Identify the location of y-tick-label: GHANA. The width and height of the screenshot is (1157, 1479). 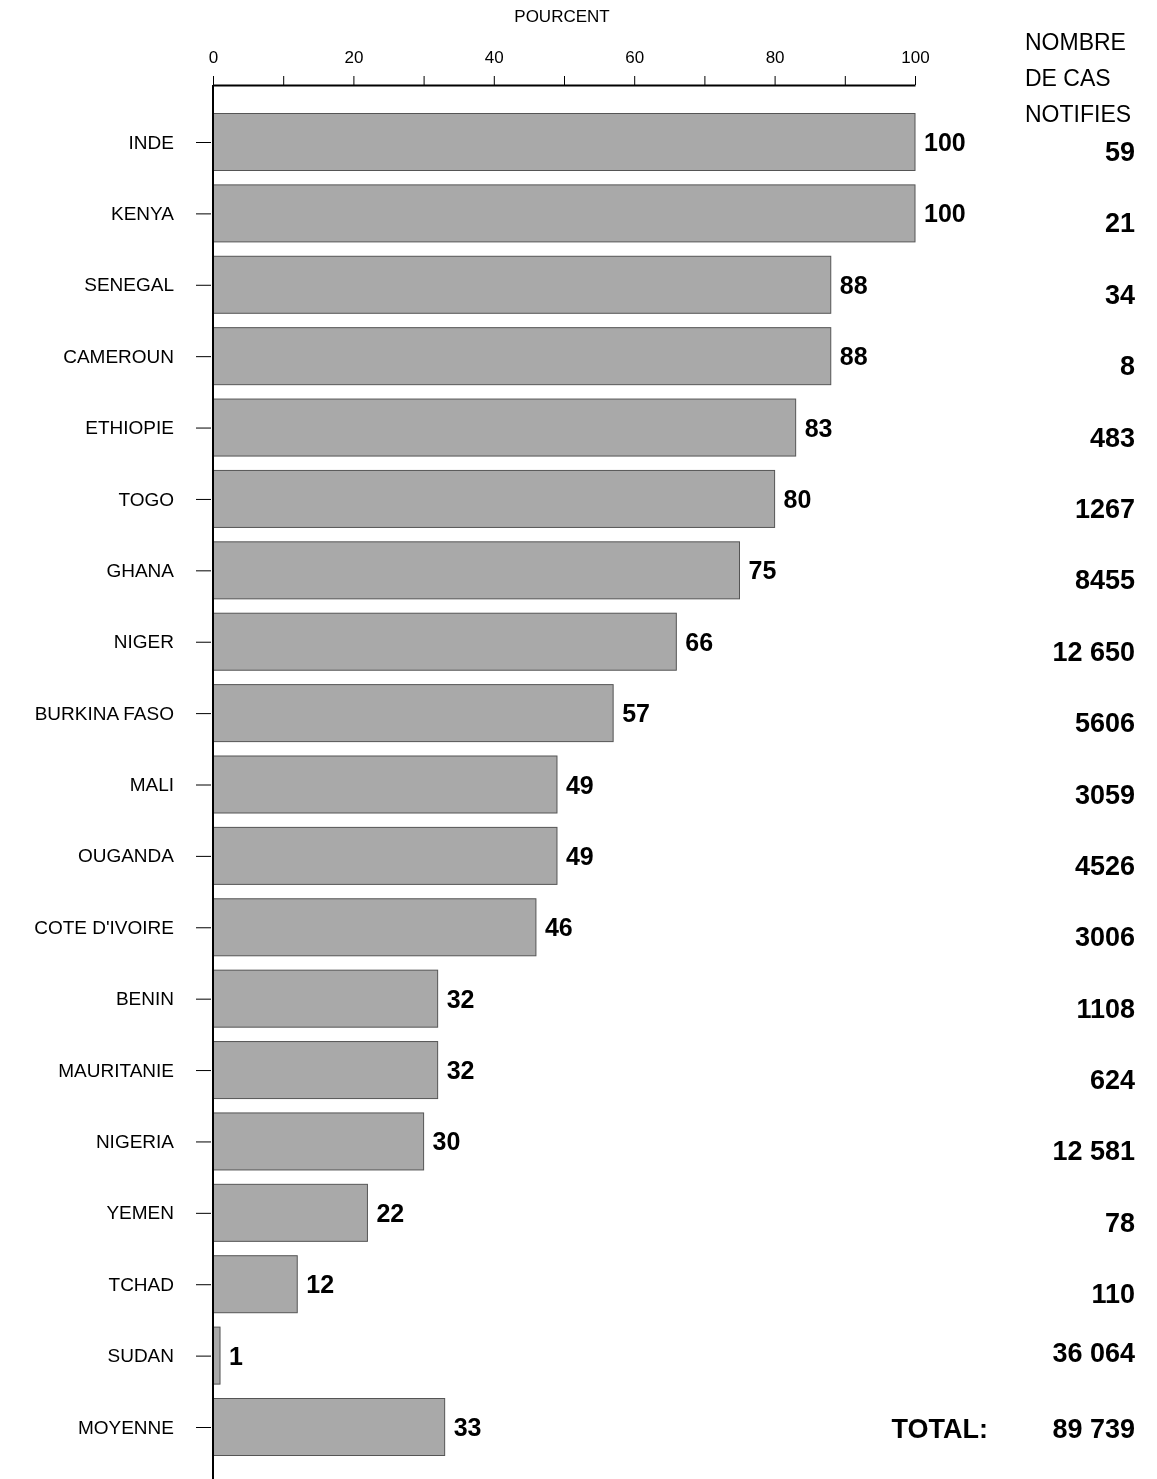
(140, 570).